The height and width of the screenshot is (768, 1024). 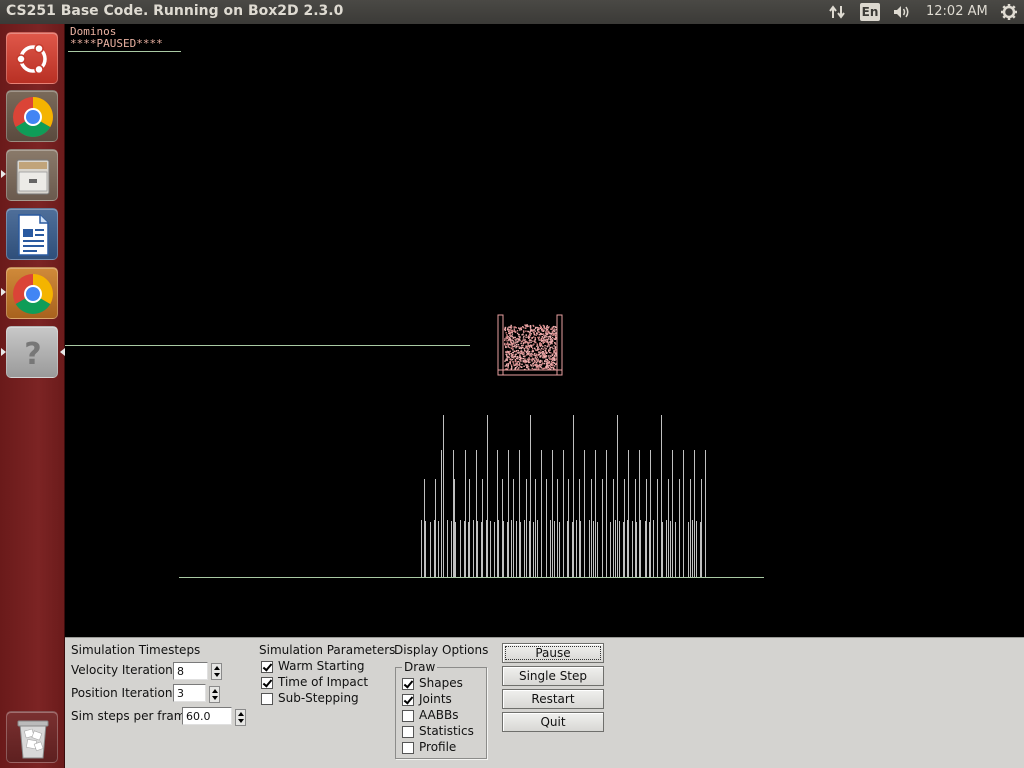 What do you see at coordinates (124, 51) in the screenshot?
I see `hud-underline` at bounding box center [124, 51].